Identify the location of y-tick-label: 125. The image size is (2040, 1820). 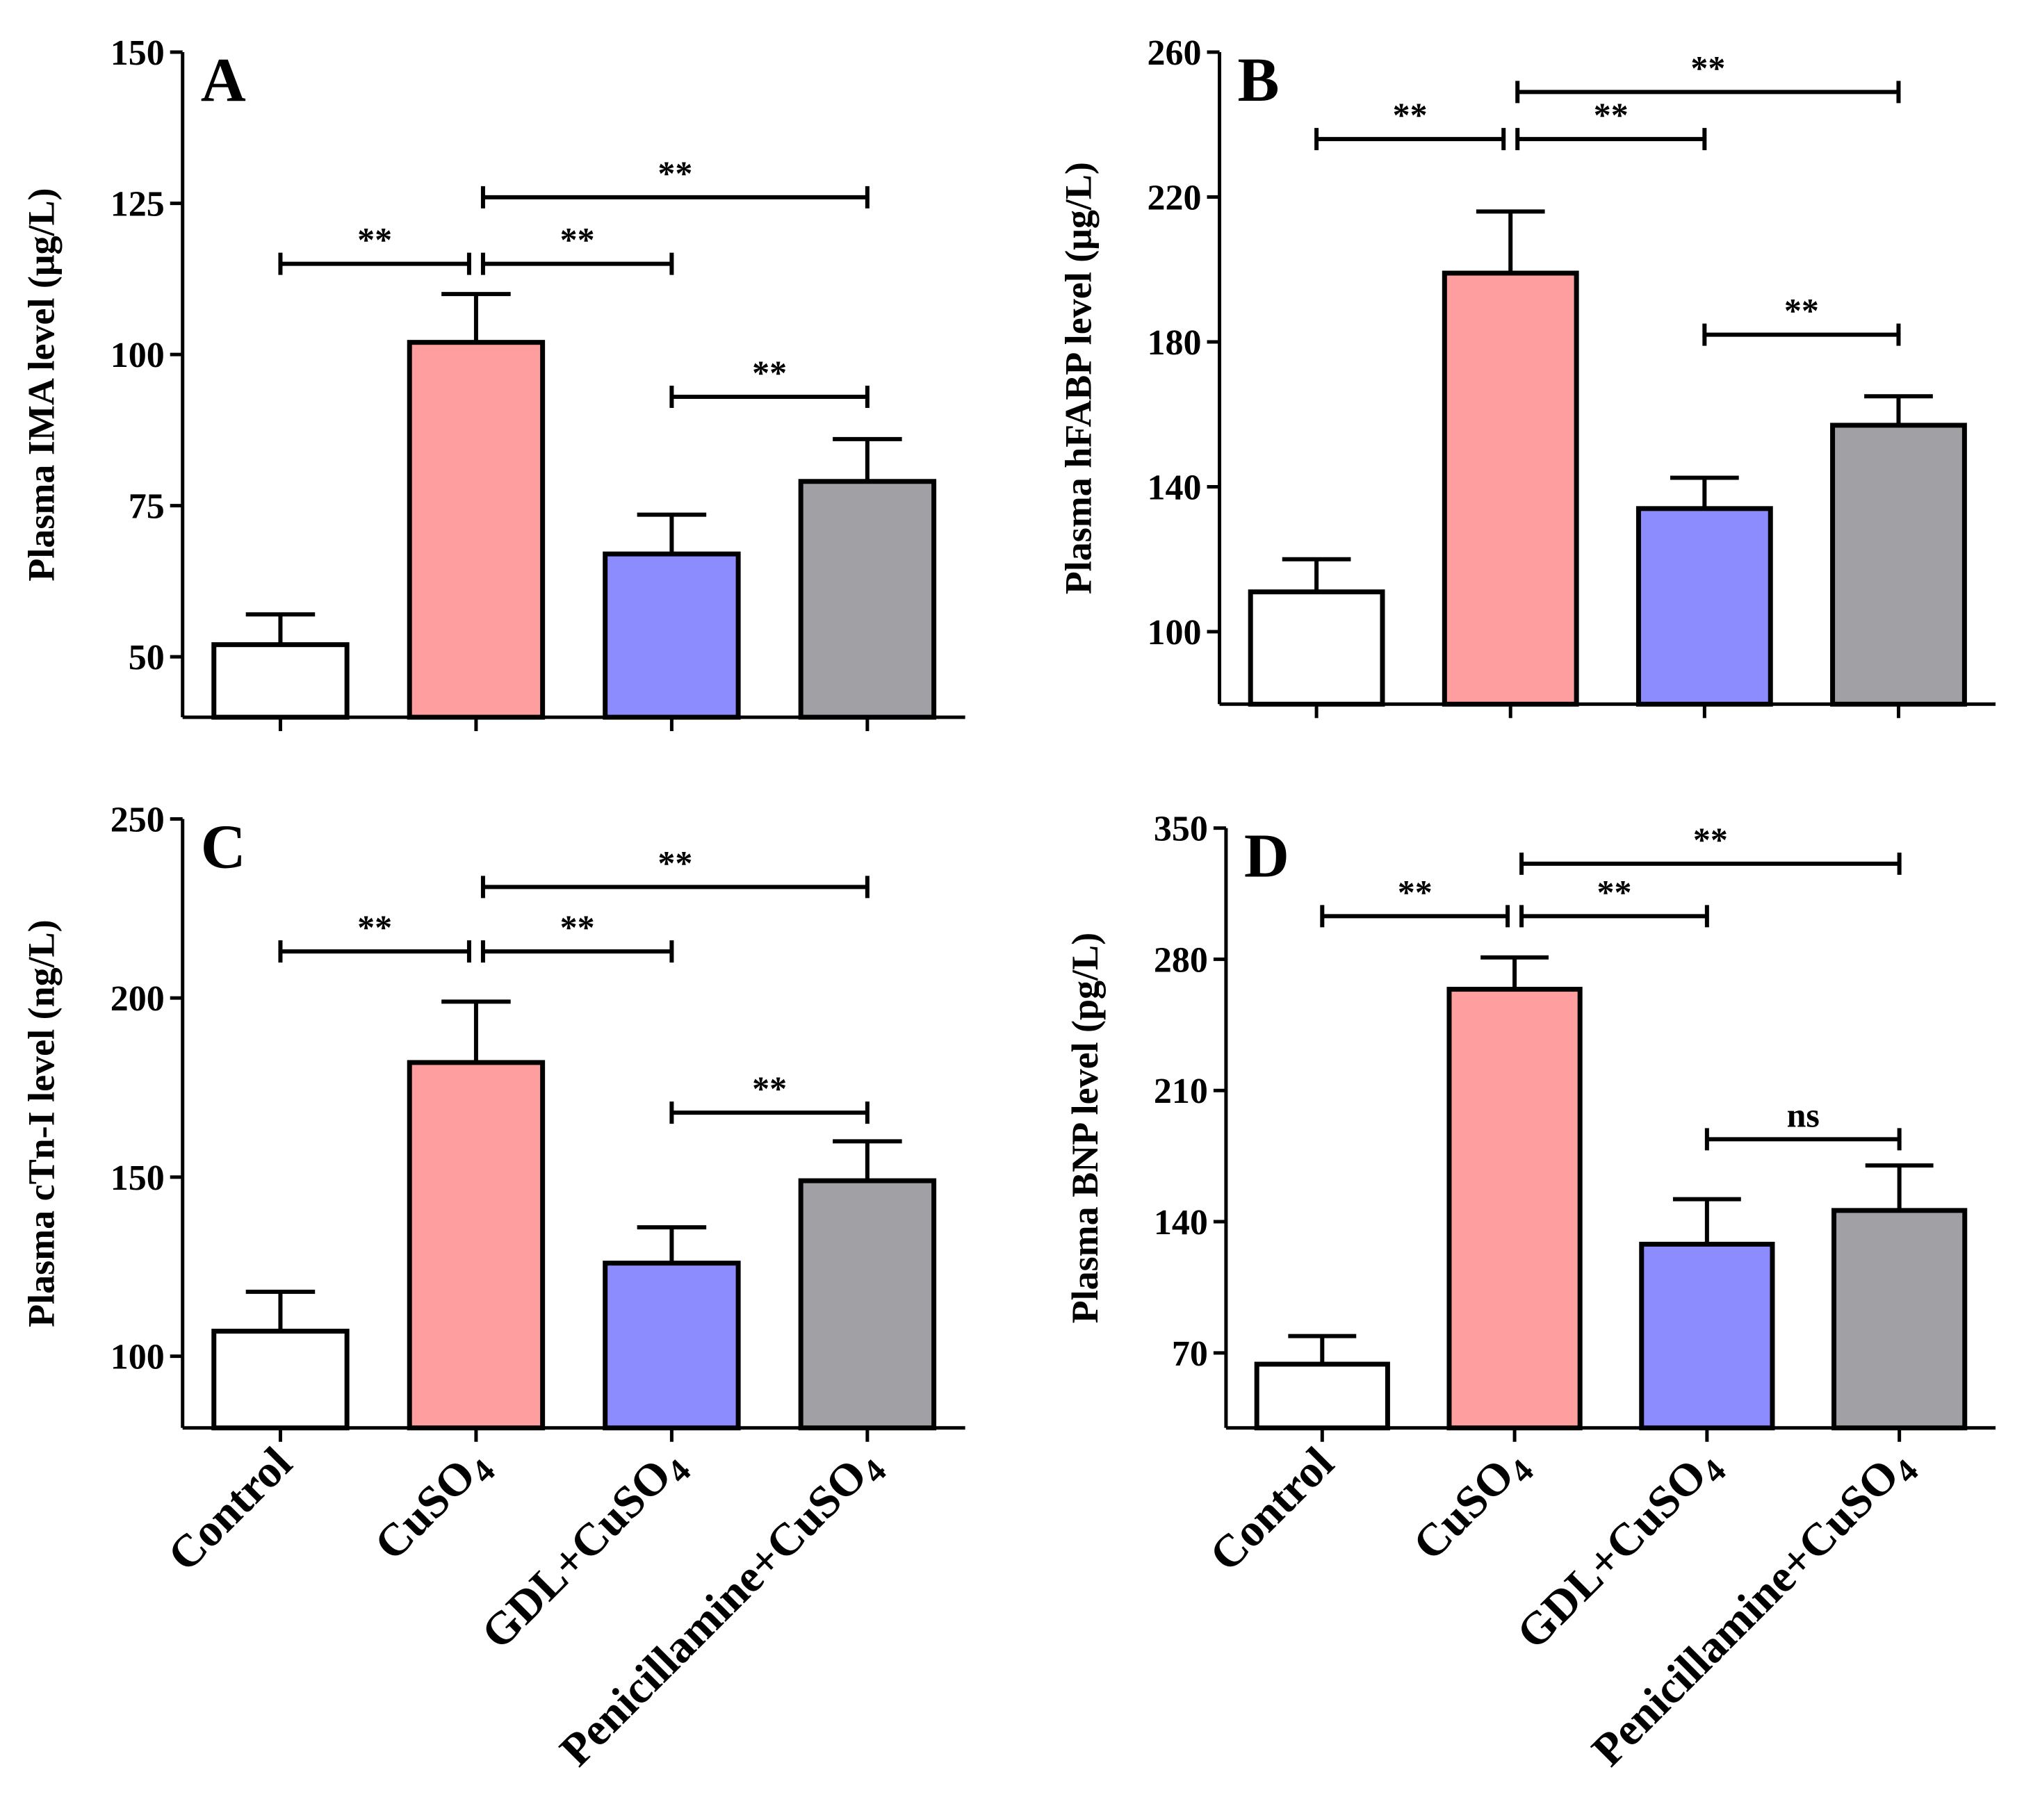
(138, 204).